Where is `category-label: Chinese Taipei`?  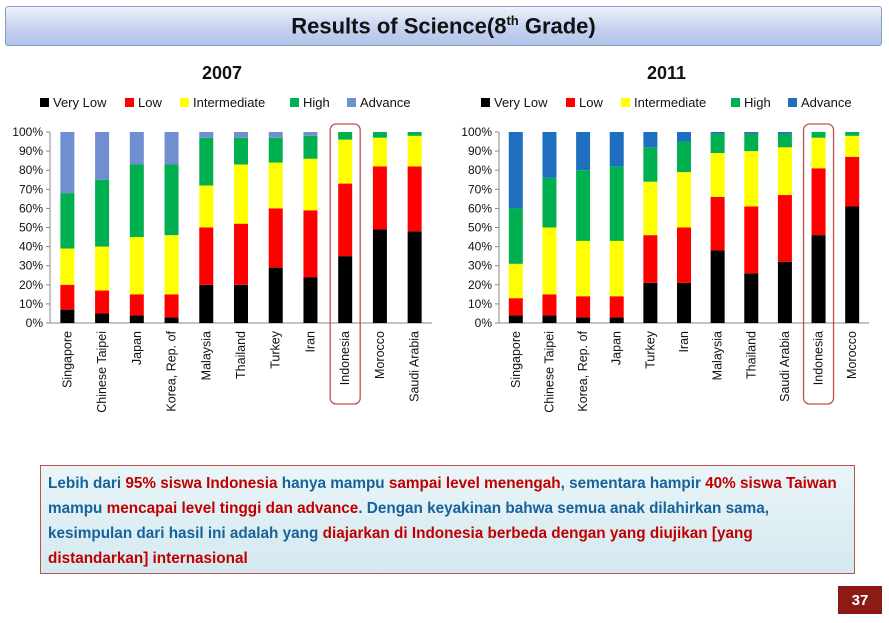
category-label: Chinese Taipei is located at coordinates (102, 372).